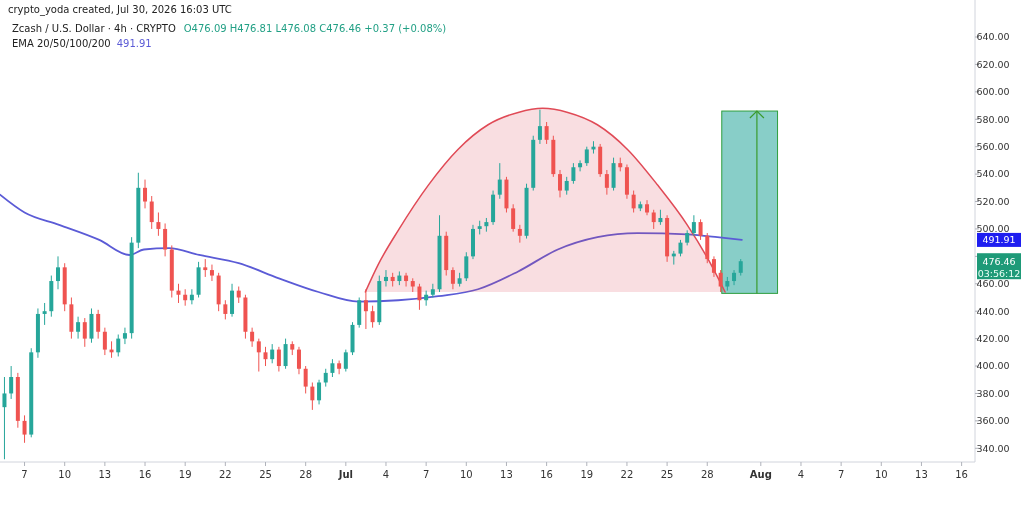 The image size is (1024, 526). Describe the element at coordinates (993, 421) in the screenshot. I see `y-tick-label: 360.00` at that location.